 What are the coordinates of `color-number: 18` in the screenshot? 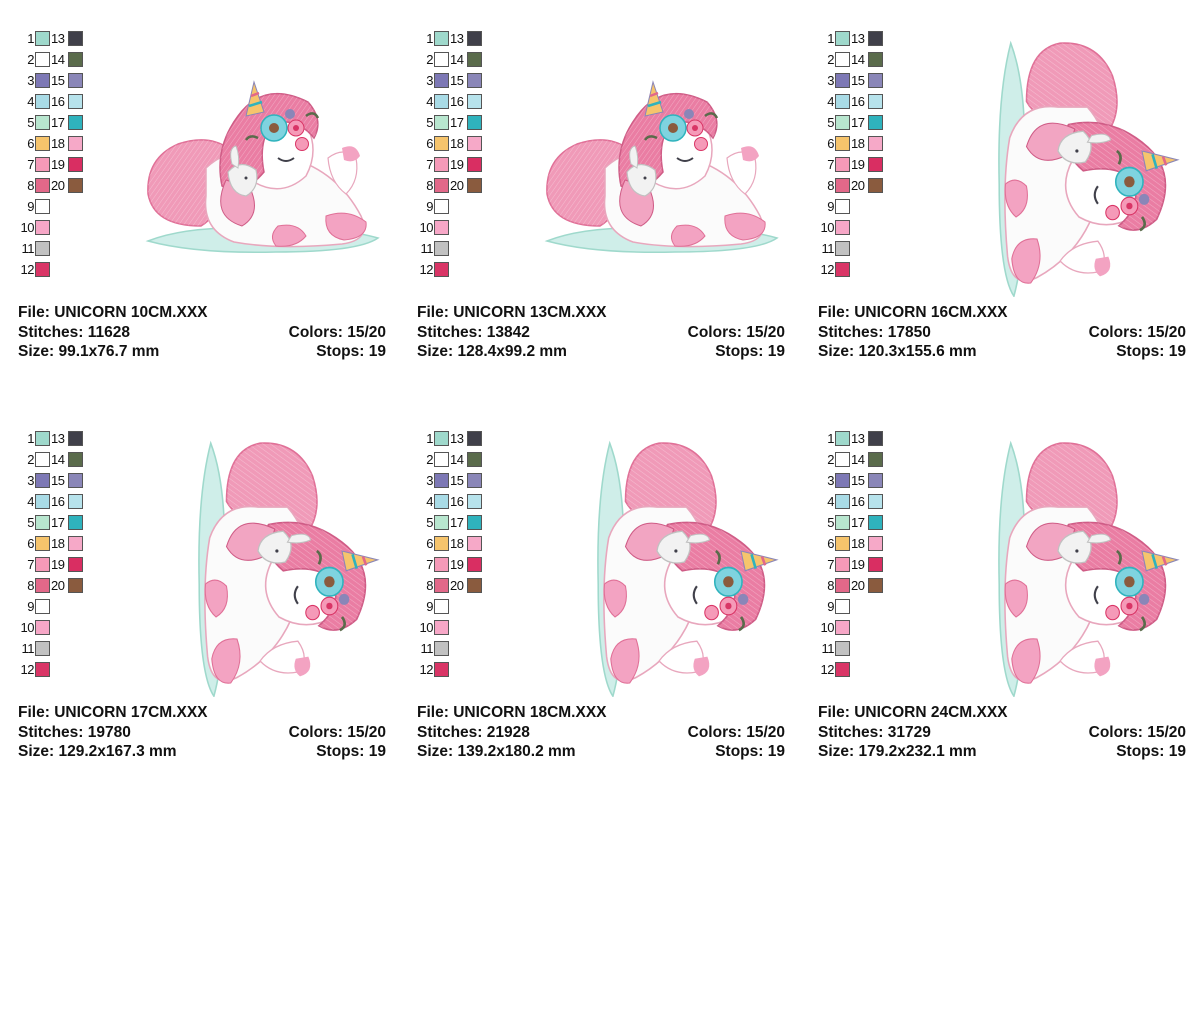 It's located at (58, 143).